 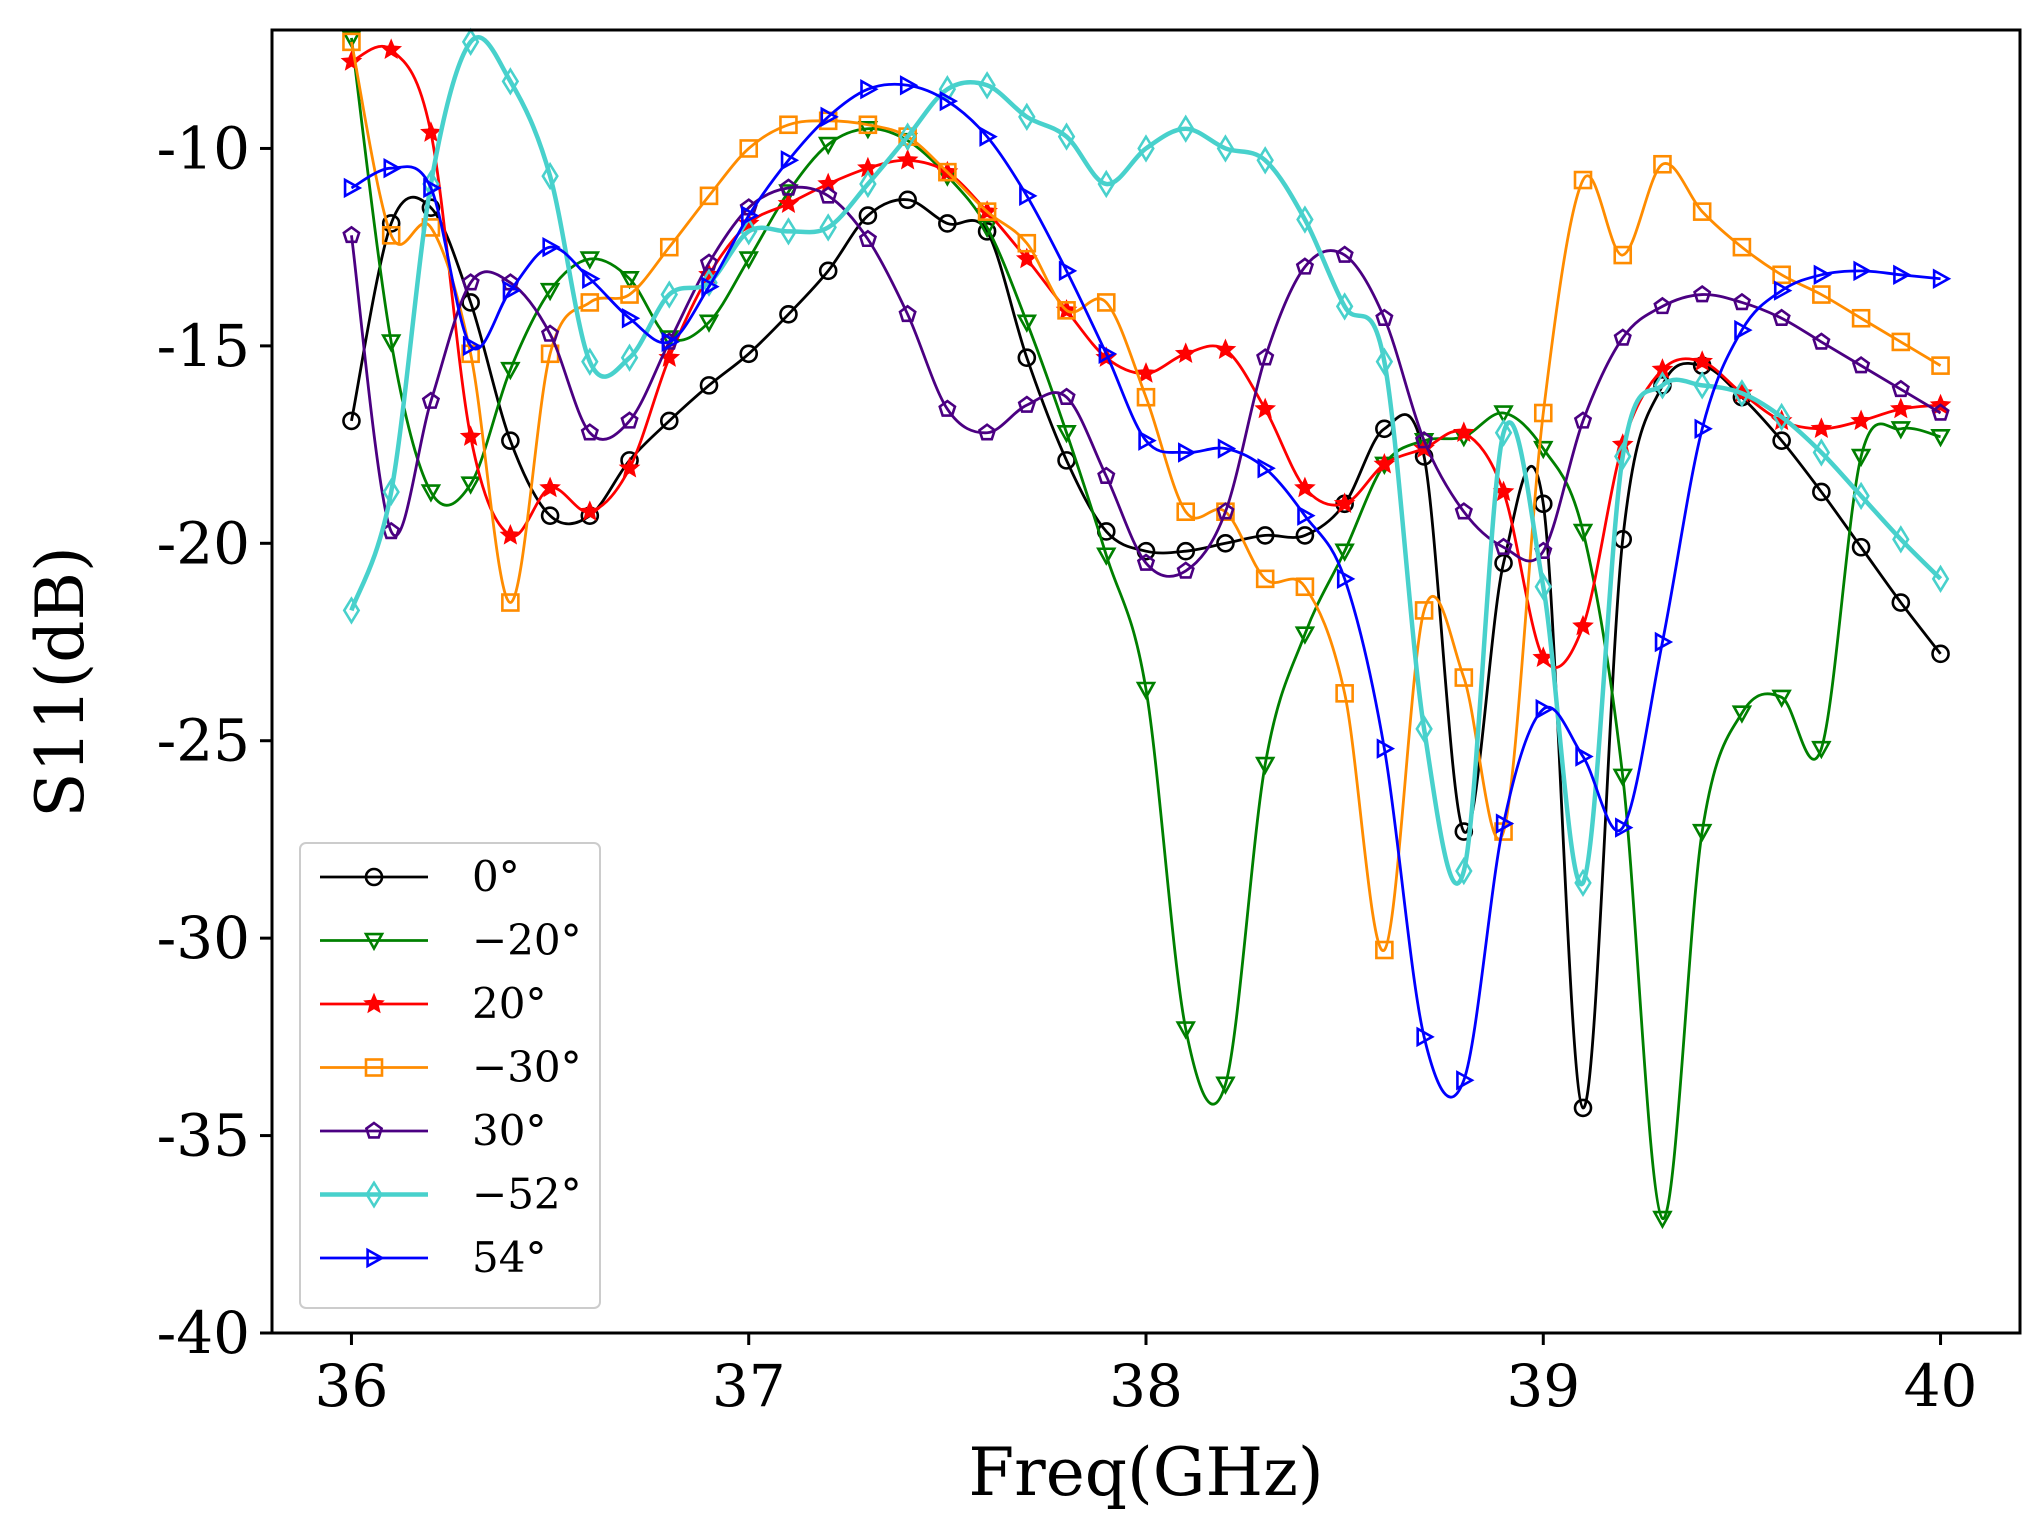 I want to click on x-tick-label: 38, so click(x=1146, y=1386).